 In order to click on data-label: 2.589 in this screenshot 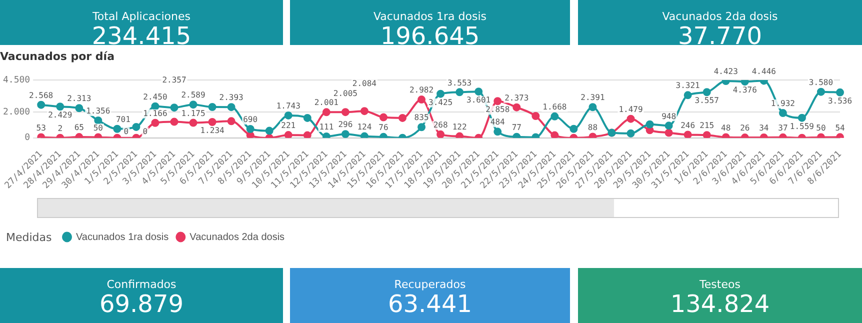, I will do `click(193, 95)`.